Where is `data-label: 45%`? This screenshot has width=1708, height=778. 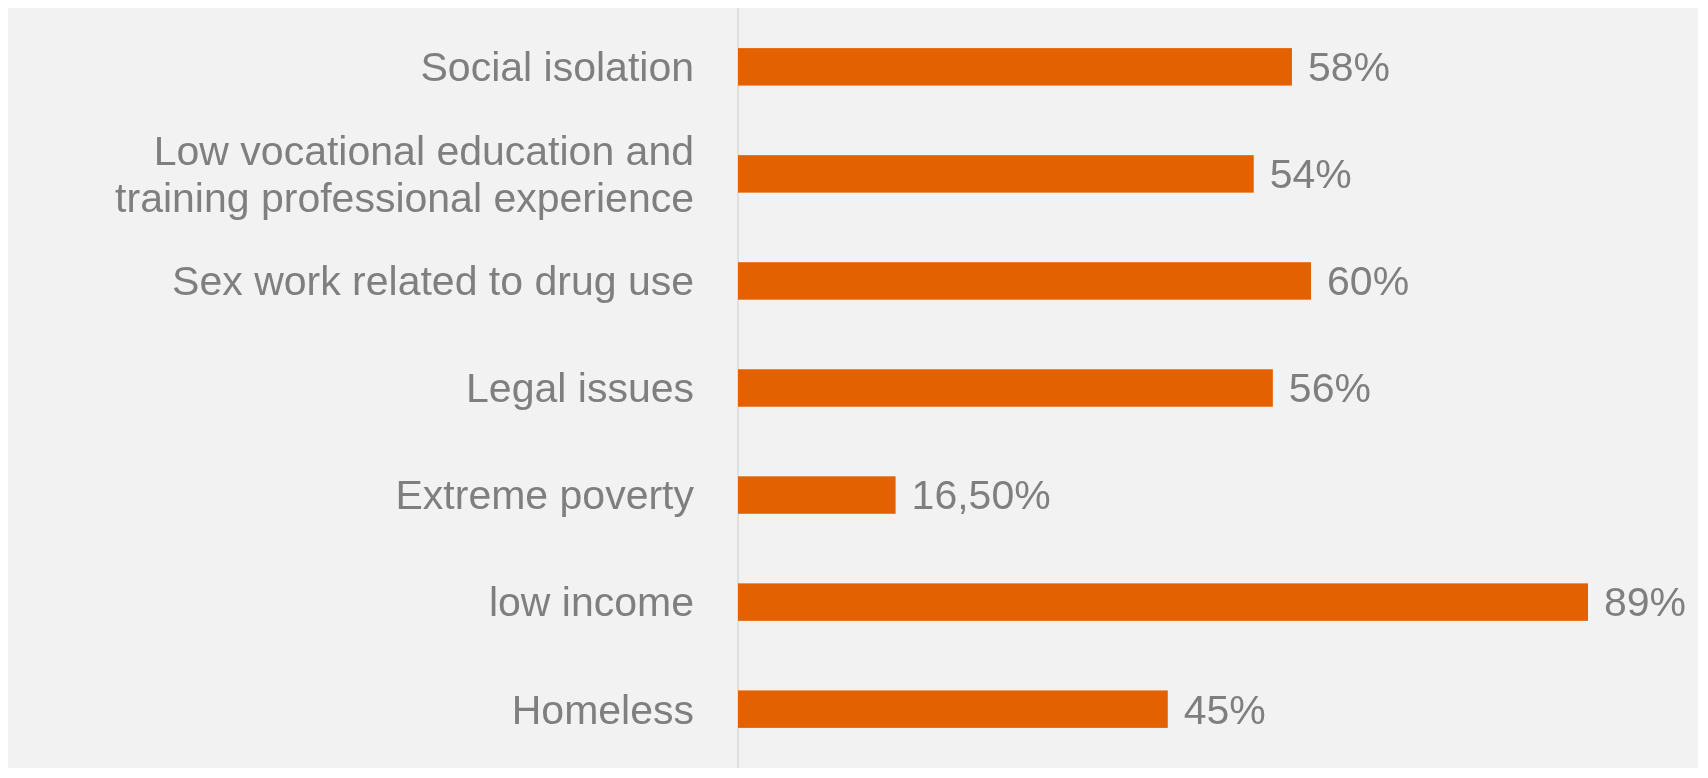 data-label: 45% is located at coordinates (1224, 709).